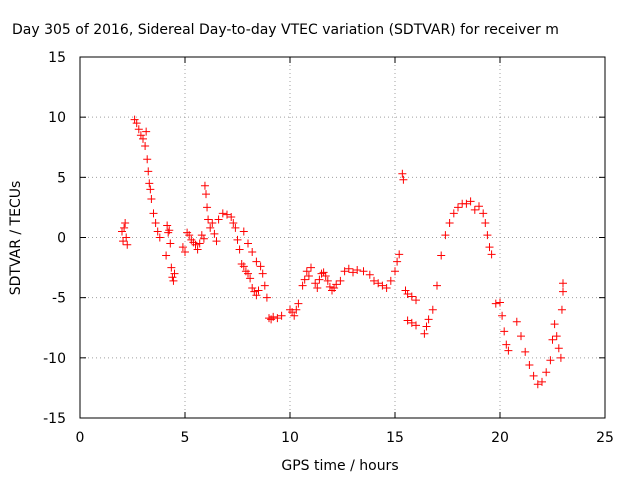 This screenshot has height=480, width=640. I want to click on x-tick-label: 0, so click(80, 438).